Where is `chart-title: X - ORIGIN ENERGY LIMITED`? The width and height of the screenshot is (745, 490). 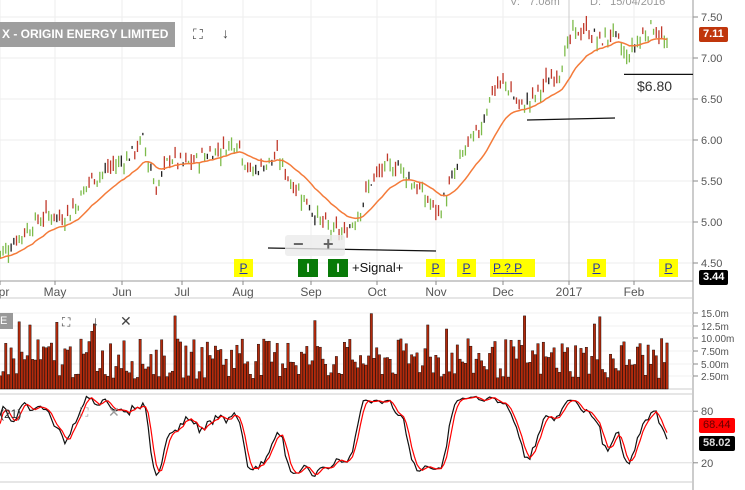
chart-title: X - ORIGIN ENERGY LIMITED is located at coordinates (87, 34).